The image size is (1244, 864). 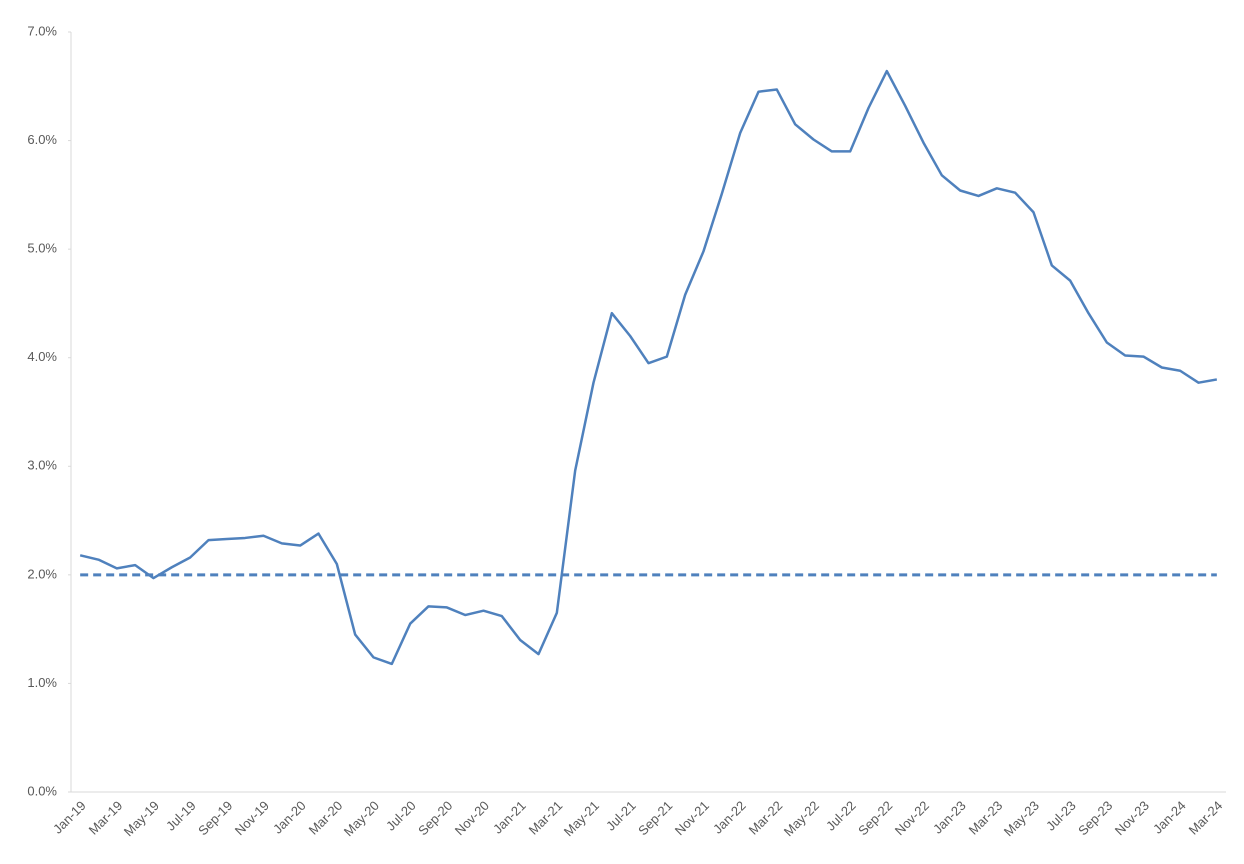 What do you see at coordinates (361, 818) in the screenshot?
I see `x-tick-label: May-20` at bounding box center [361, 818].